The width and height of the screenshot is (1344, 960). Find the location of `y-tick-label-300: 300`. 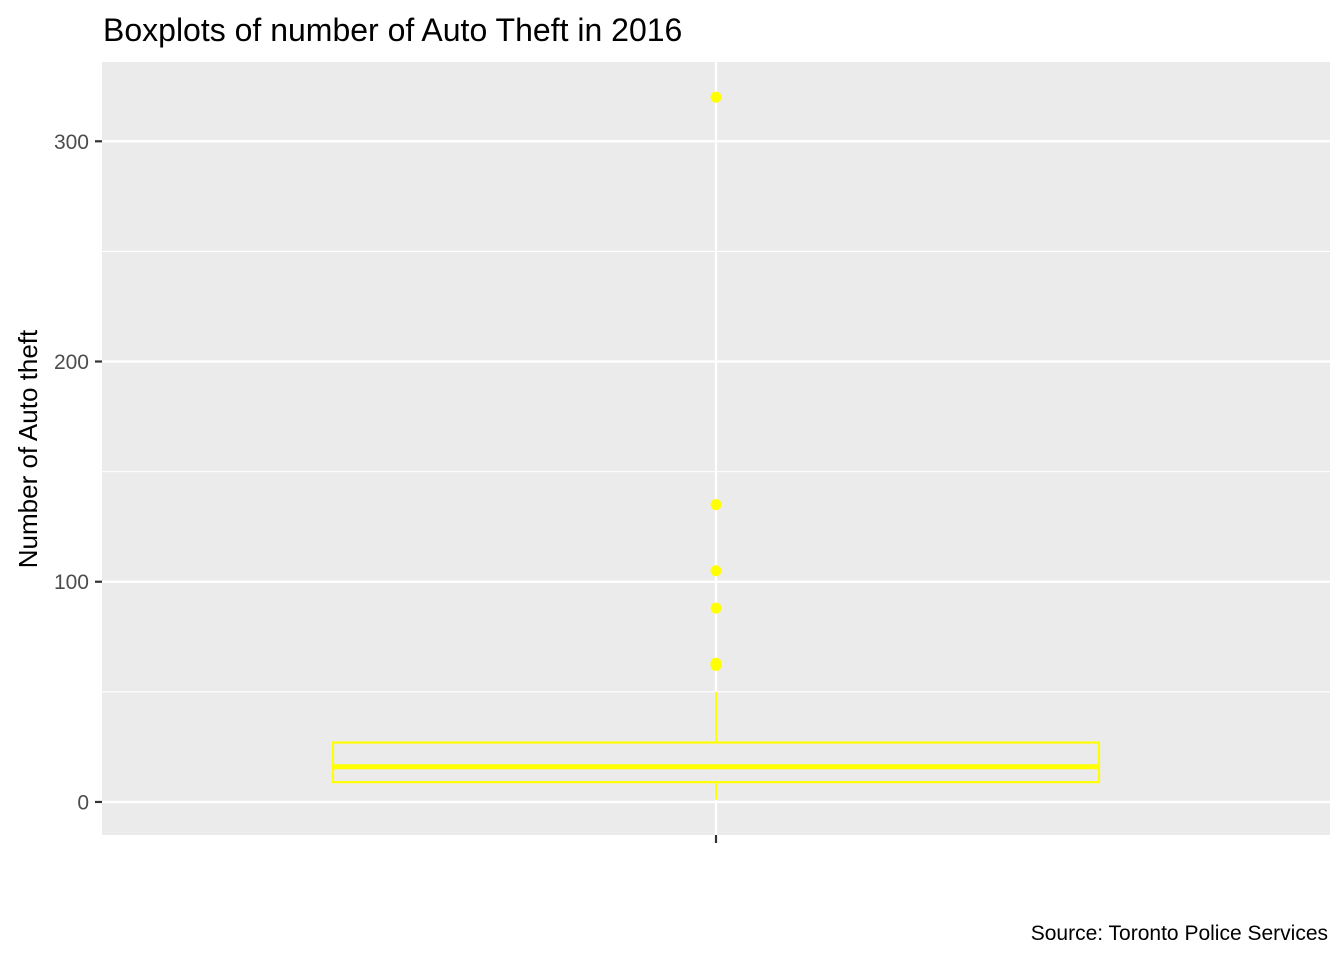

y-tick-label-300: 300 is located at coordinates (71, 142).